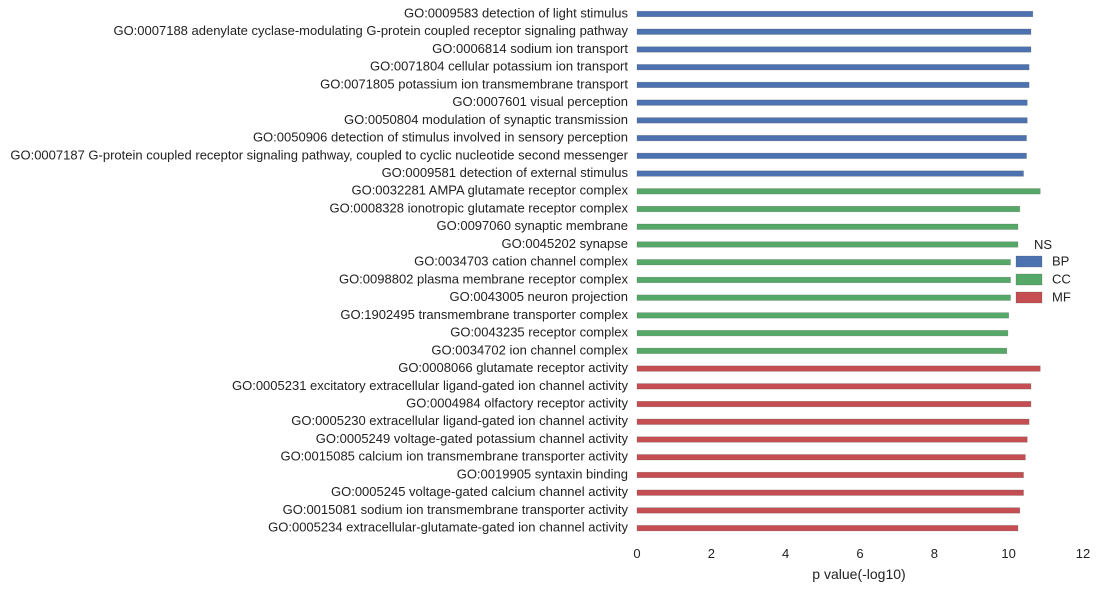 The width and height of the screenshot is (1097, 592). I want to click on category-label: GO:0009583 detection of light stimulus, so click(516, 12).